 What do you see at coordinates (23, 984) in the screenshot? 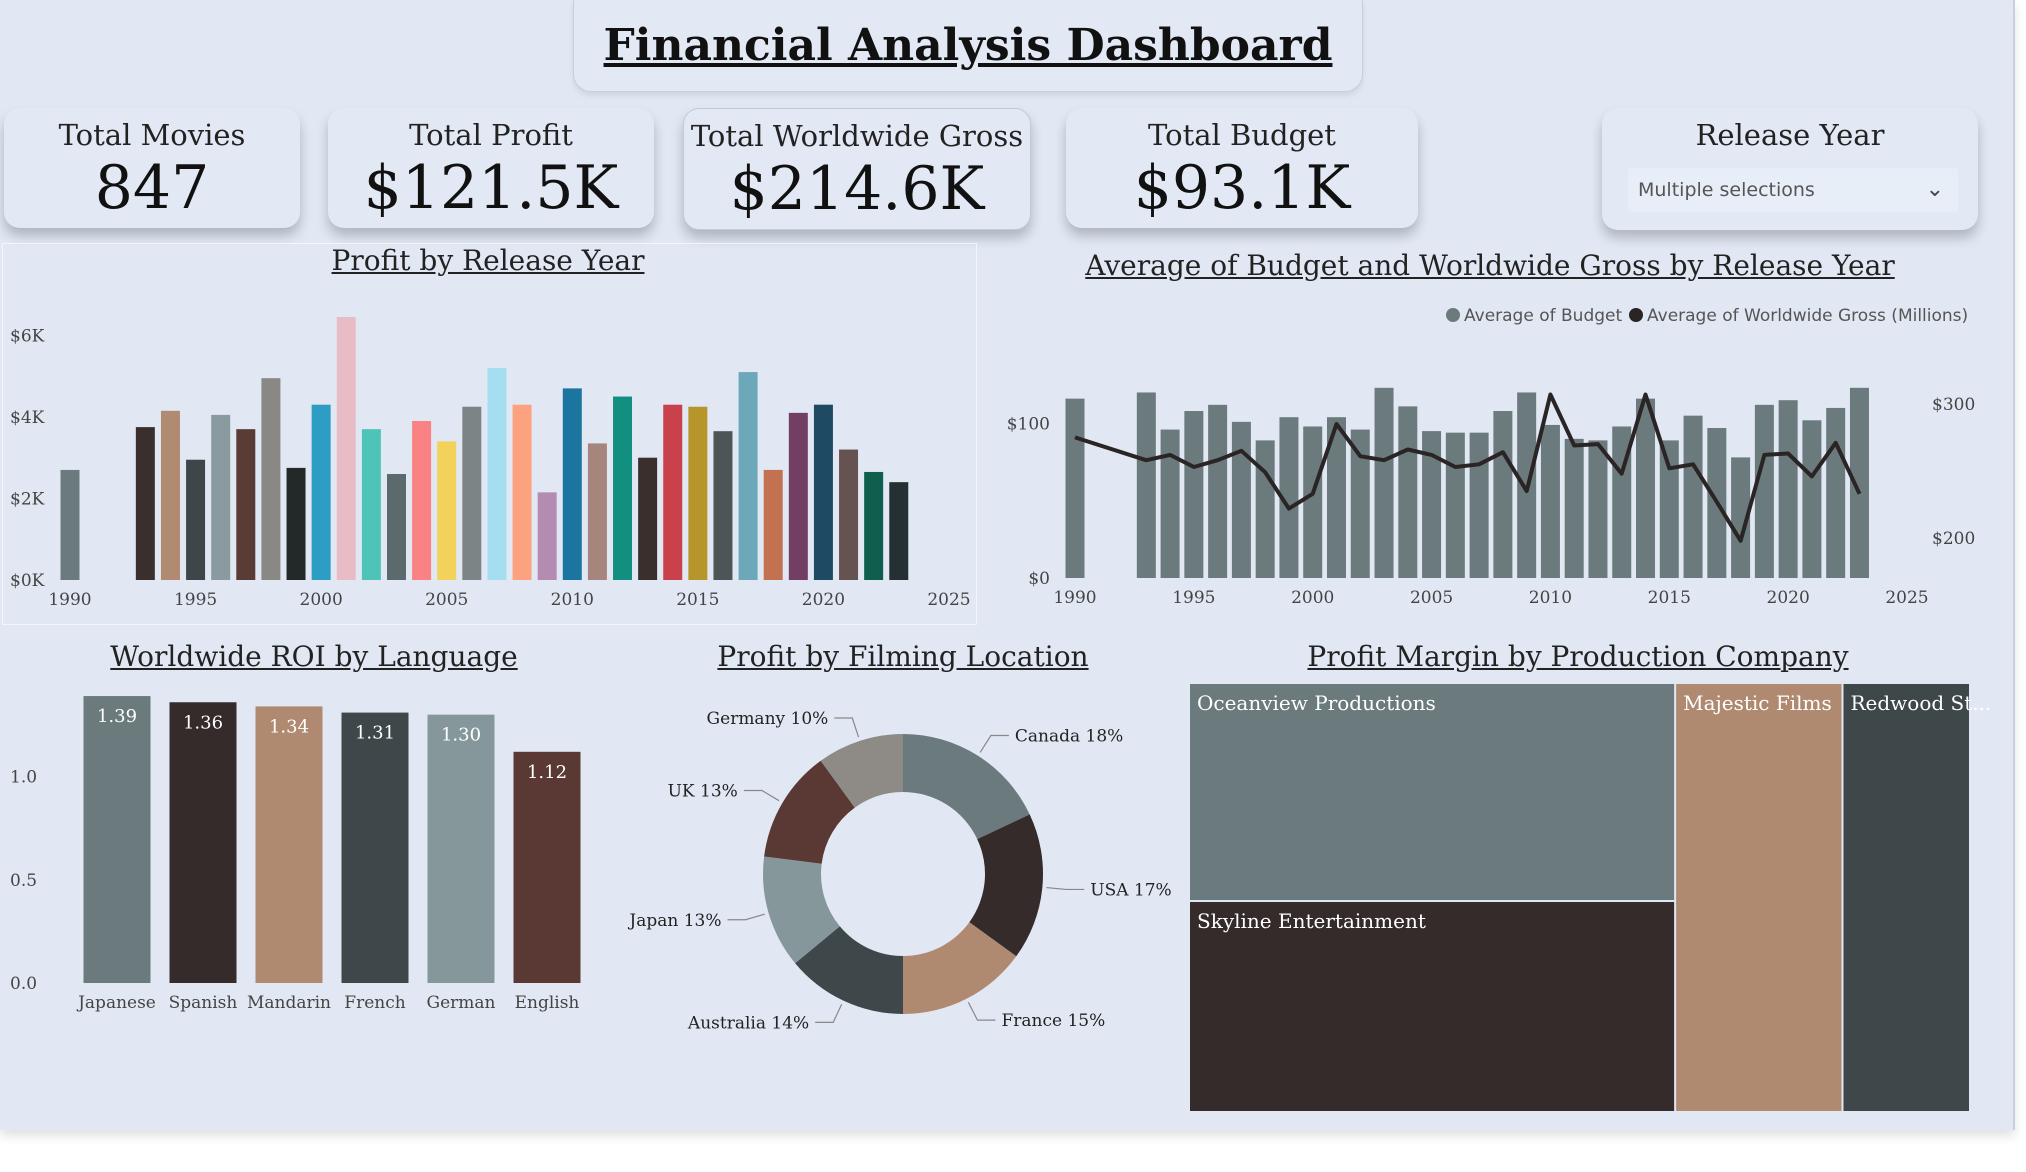
I see `y-tick-label: 0.0` at bounding box center [23, 984].